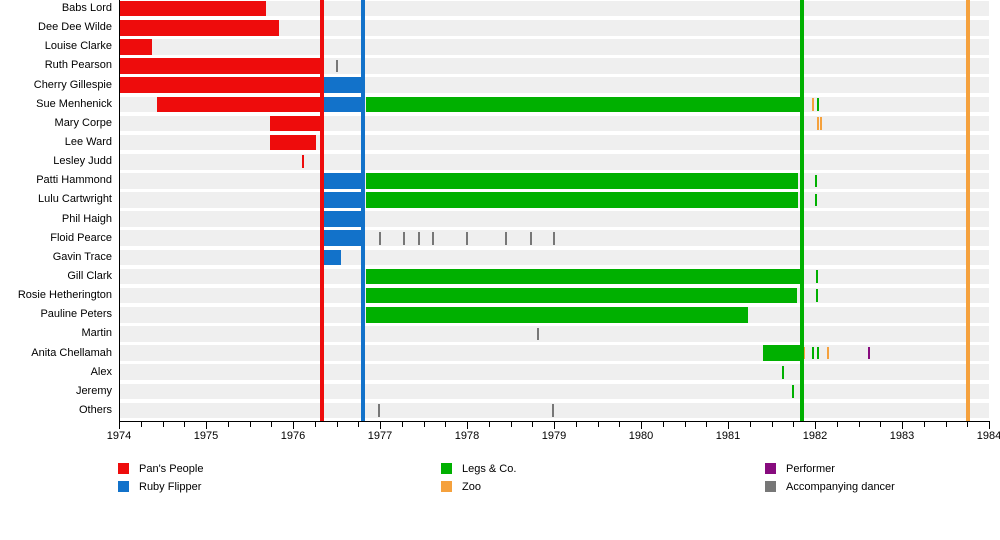  What do you see at coordinates (88, 141) in the screenshot?
I see `row-label: Lee Ward` at bounding box center [88, 141].